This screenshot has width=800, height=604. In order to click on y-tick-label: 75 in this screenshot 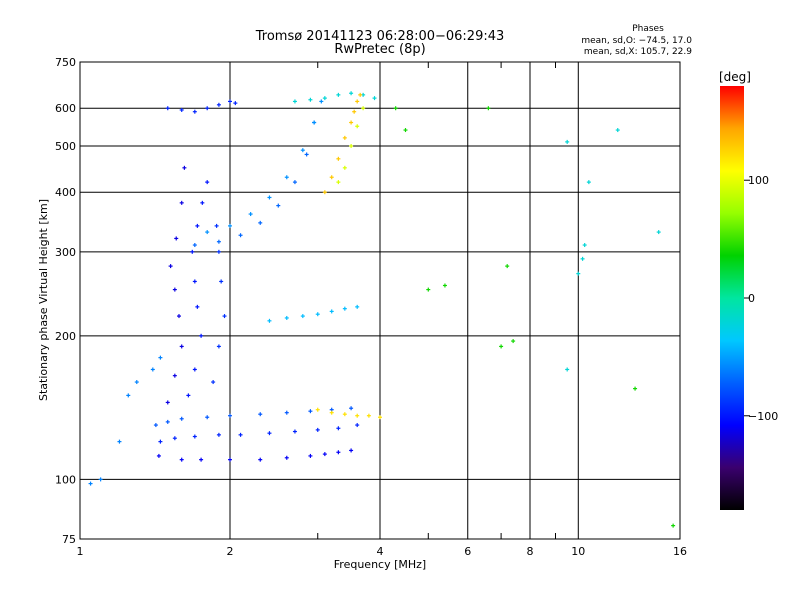, I will do `click(69, 539)`.